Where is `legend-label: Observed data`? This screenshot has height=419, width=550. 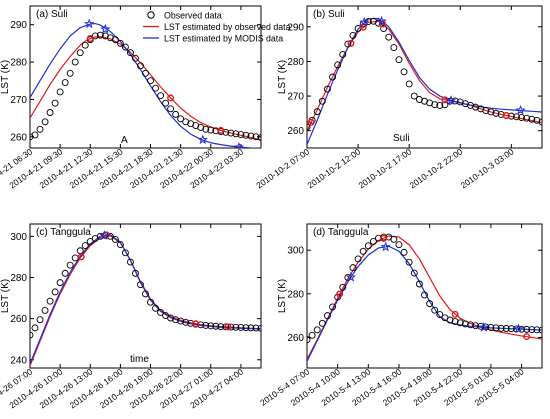 legend-label: Observed data is located at coordinates (193, 16).